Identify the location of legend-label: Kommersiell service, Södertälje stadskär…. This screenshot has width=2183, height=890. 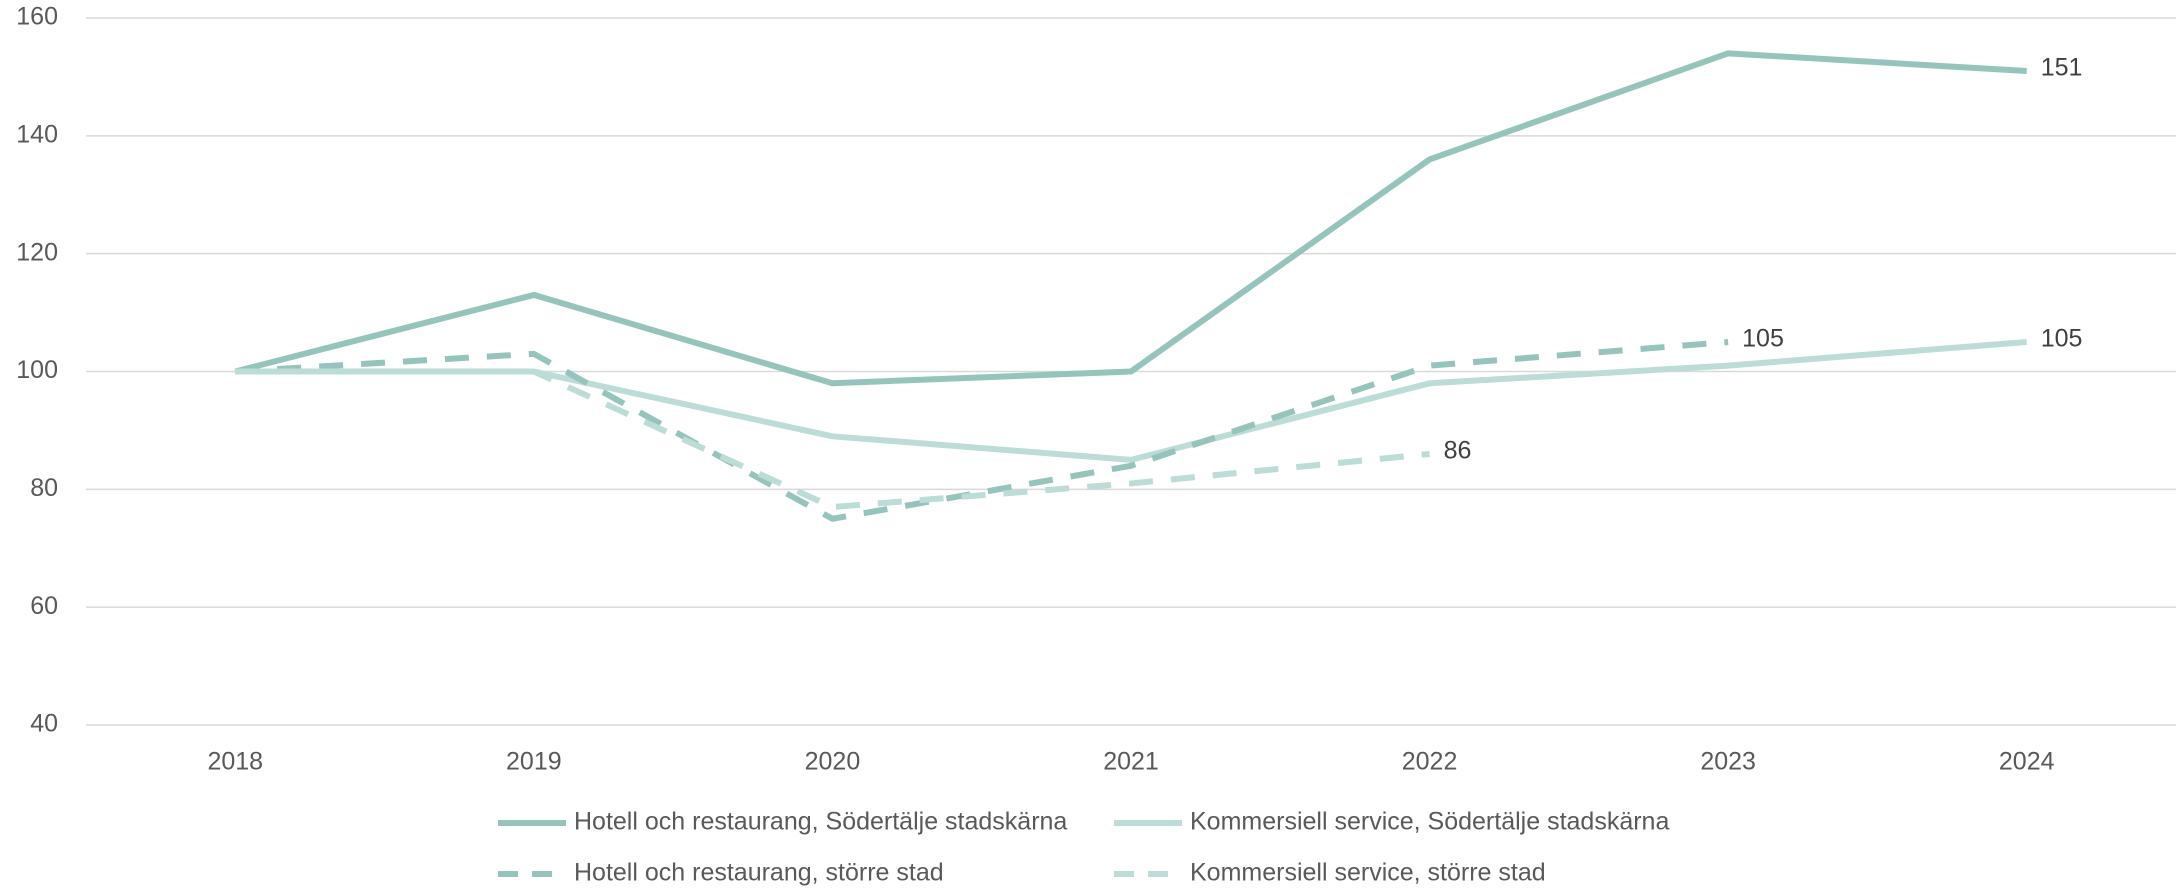
(1429, 822).